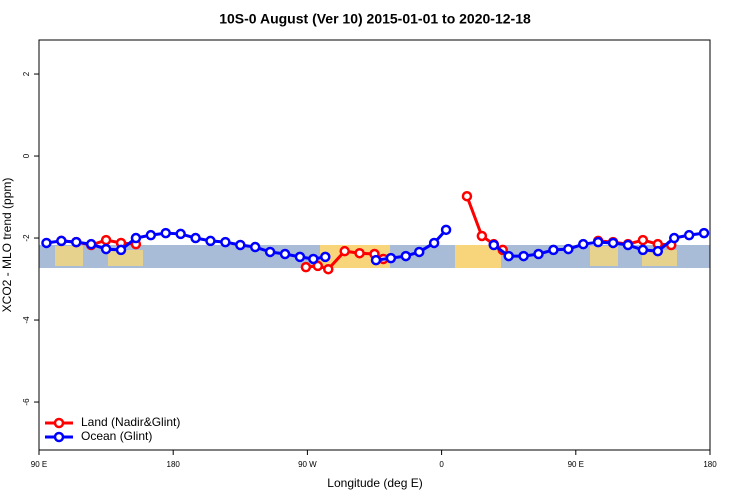 Image resolution: width=750 pixels, height=500 pixels. I want to click on legend-label: Land (Nadir&Glint), so click(130, 422).